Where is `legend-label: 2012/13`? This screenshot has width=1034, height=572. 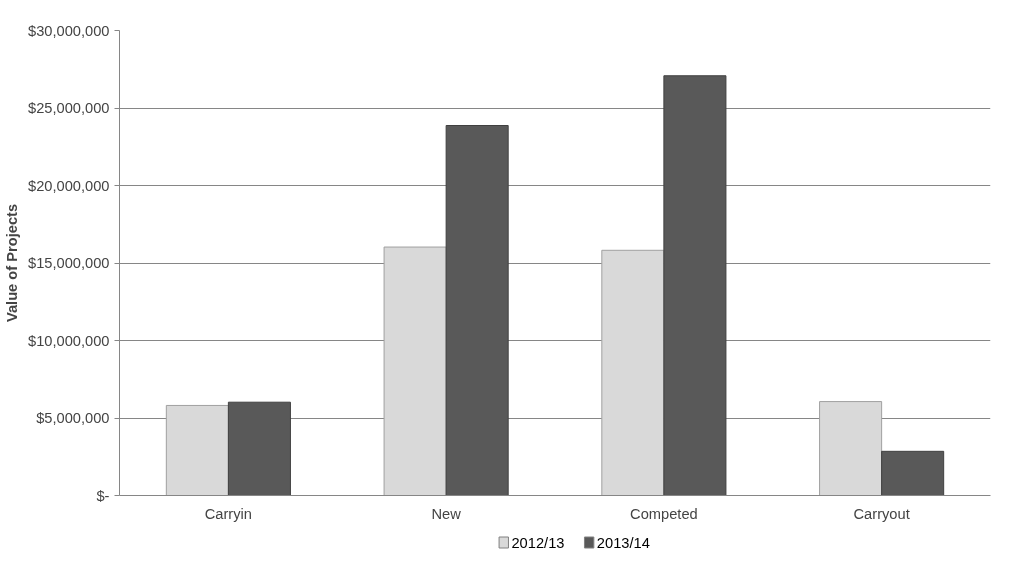
legend-label: 2012/13 is located at coordinates (538, 542).